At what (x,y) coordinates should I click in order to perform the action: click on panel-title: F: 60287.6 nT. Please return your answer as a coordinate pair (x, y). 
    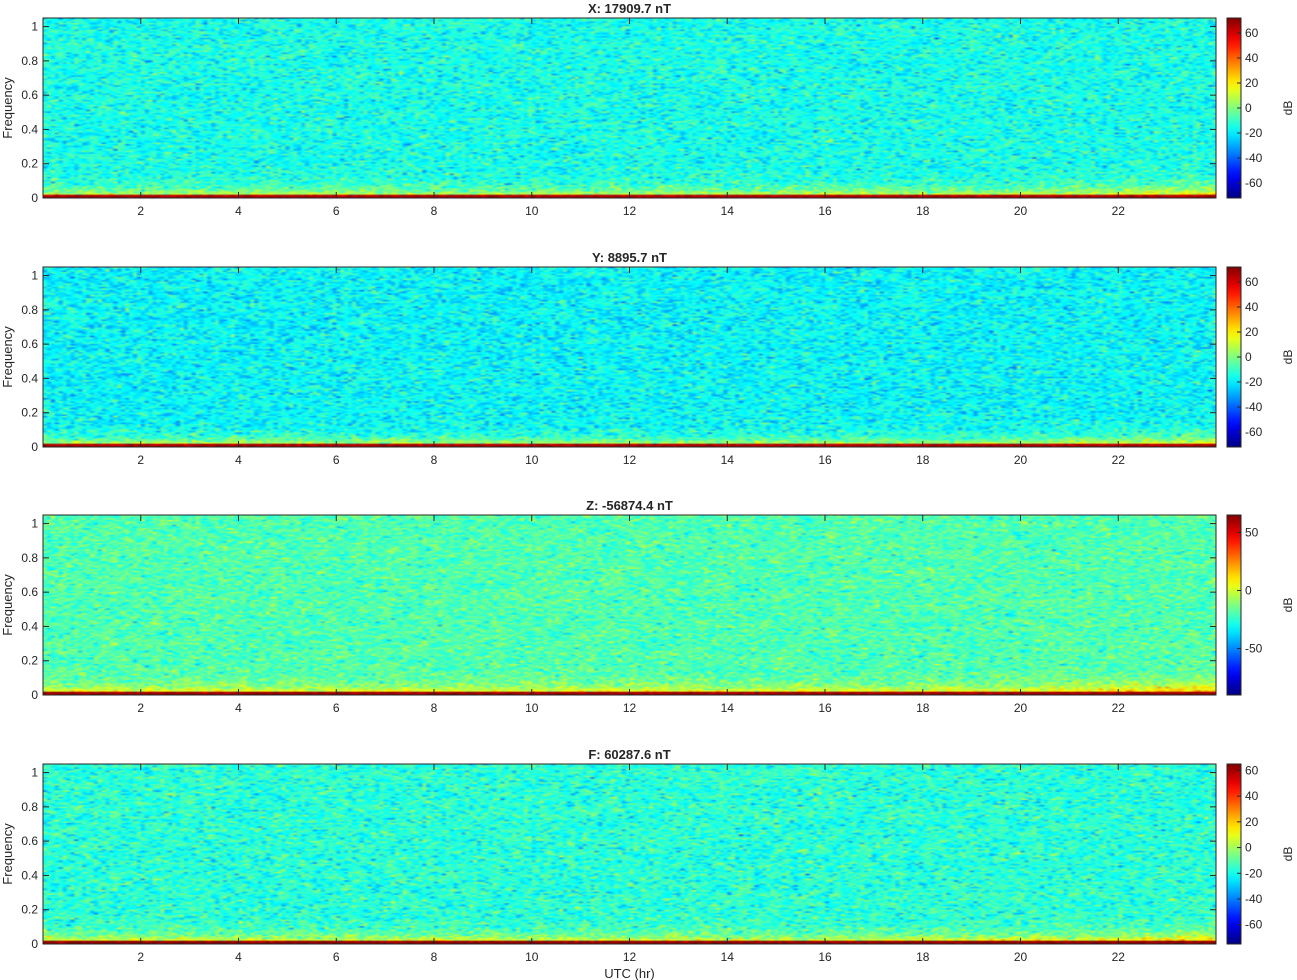
    Looking at the image, I should click on (629, 754).